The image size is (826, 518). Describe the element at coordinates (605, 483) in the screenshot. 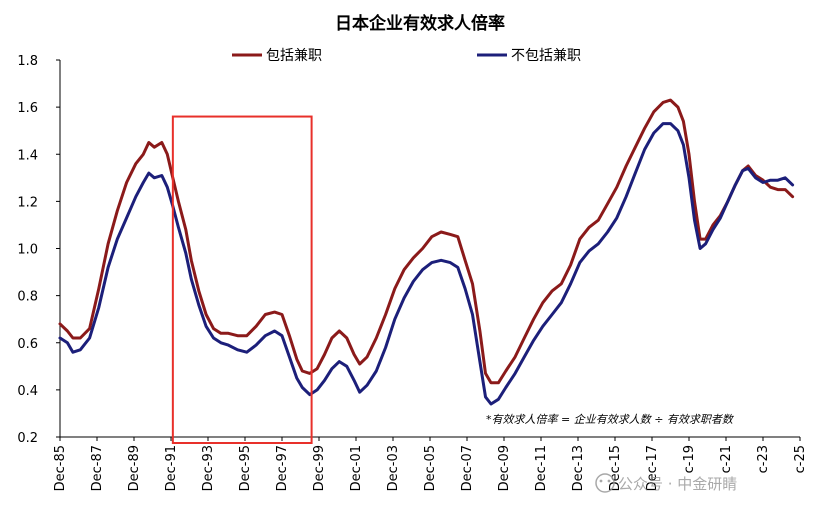

I see `wechat-icon` at that location.